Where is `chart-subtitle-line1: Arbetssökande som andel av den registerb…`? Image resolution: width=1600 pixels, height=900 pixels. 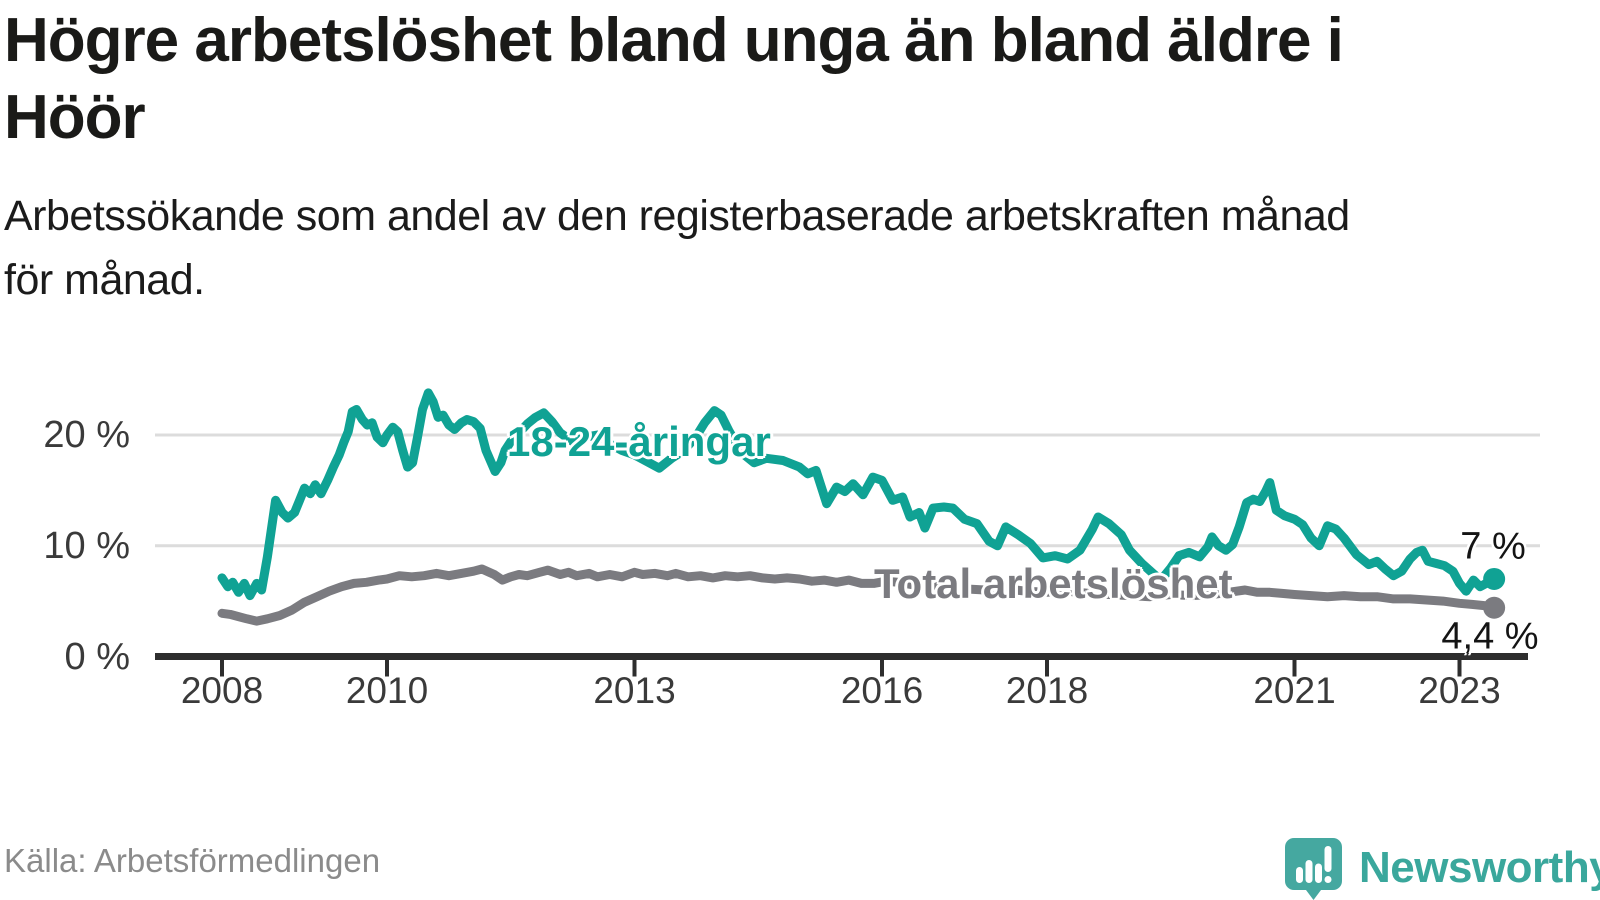 chart-subtitle-line1: Arbetssökande som andel av den registerb… is located at coordinates (677, 216).